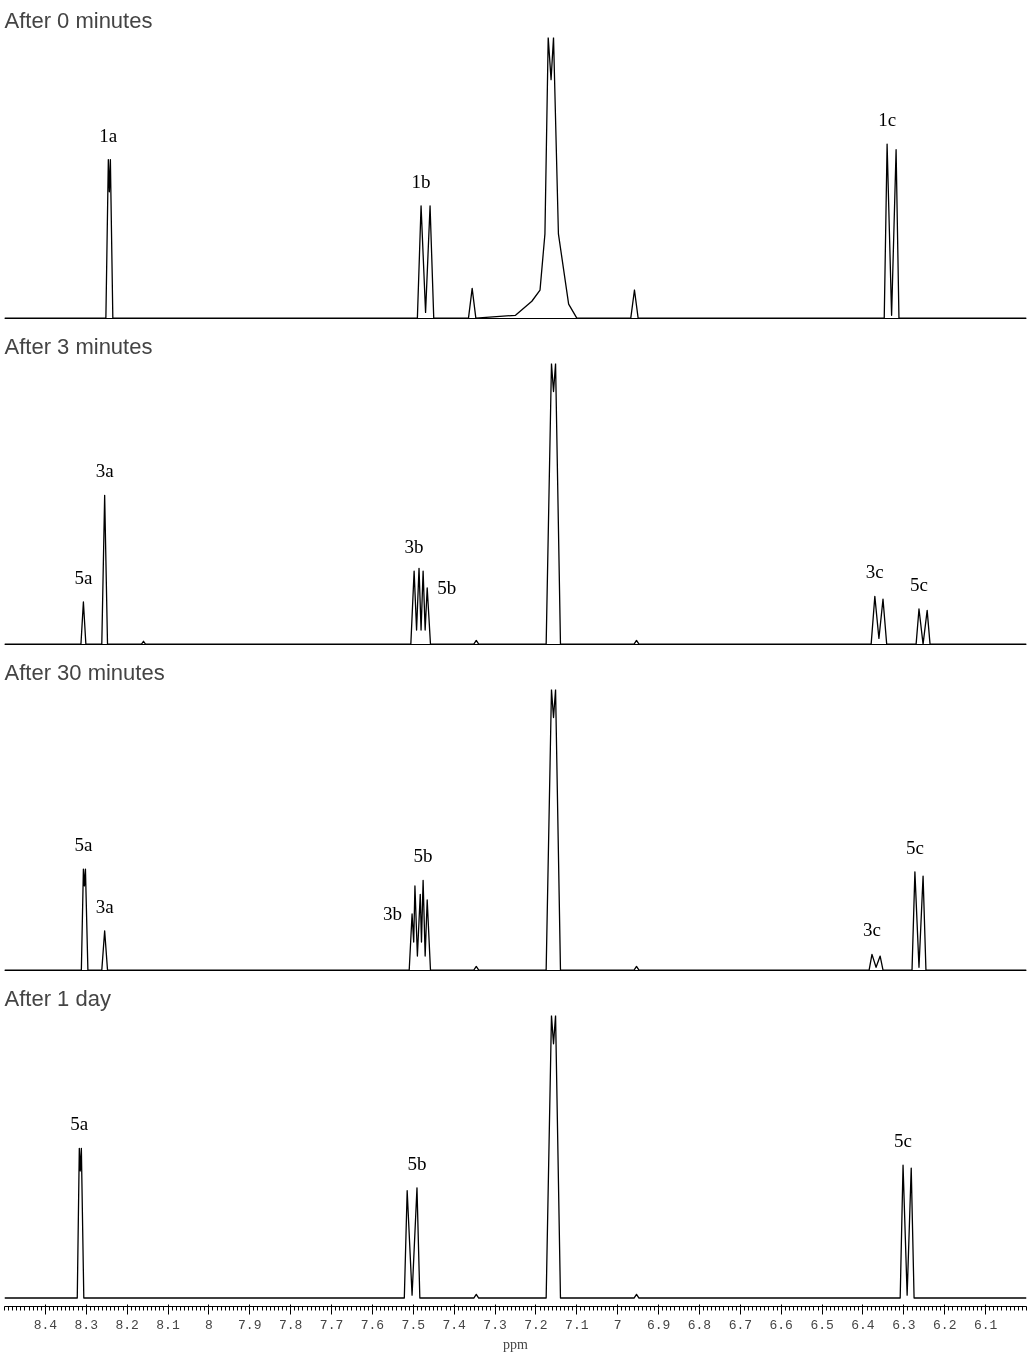 This screenshot has height=1358, width=1034. Describe the element at coordinates (57, 998) in the screenshot. I see `chart-title: After 1 day` at that location.